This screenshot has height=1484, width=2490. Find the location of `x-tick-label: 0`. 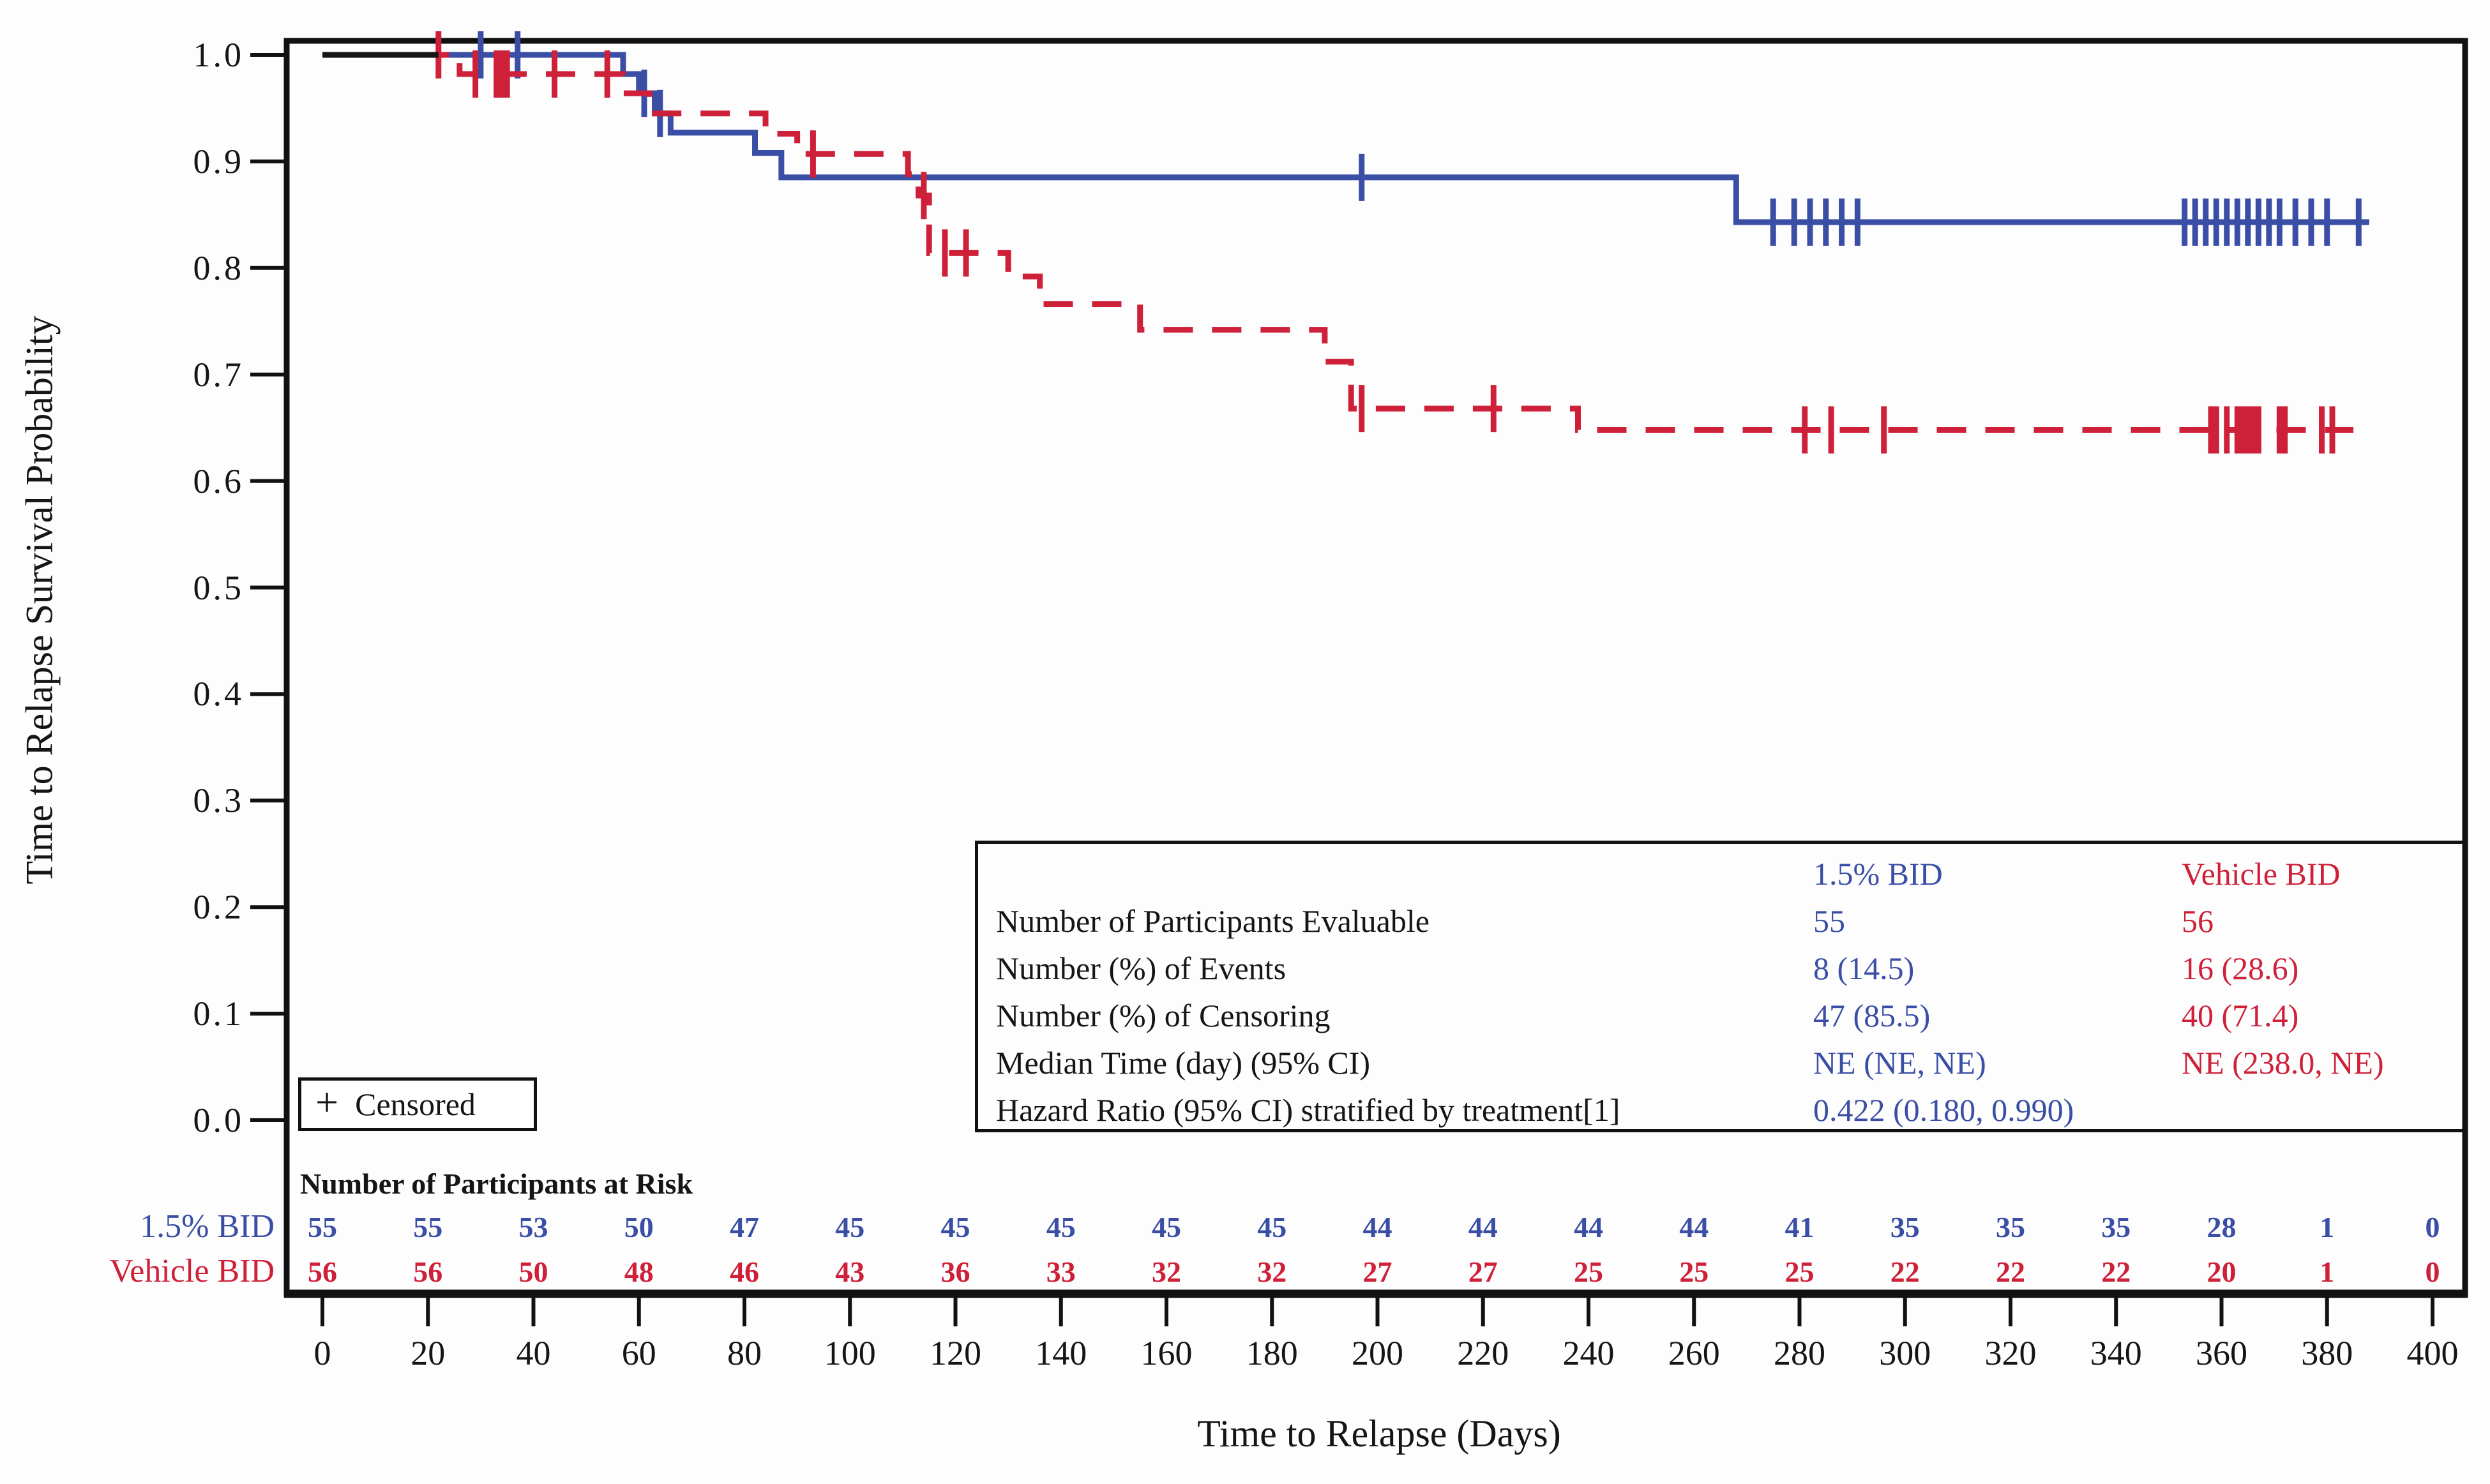

x-tick-label: 0 is located at coordinates (322, 1353).